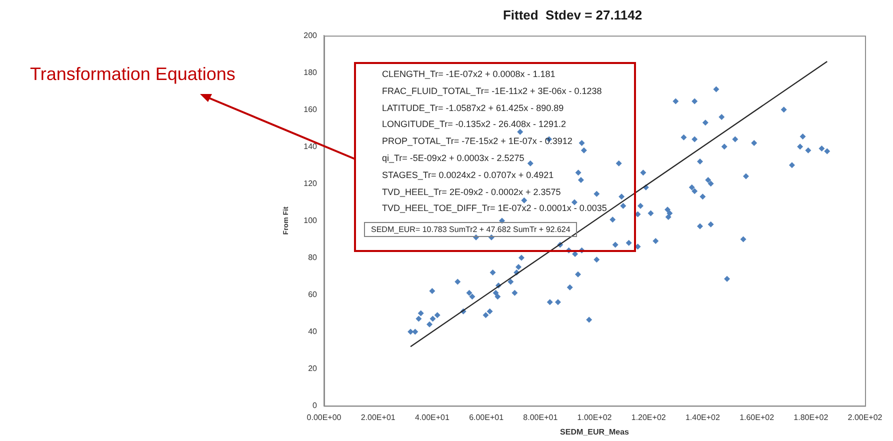 This screenshot has width=893, height=441. What do you see at coordinates (454, 158) in the screenshot?
I see `annotation: qi_Tr= -5E-09x2 + 0.0003x - 2.5275` at bounding box center [454, 158].